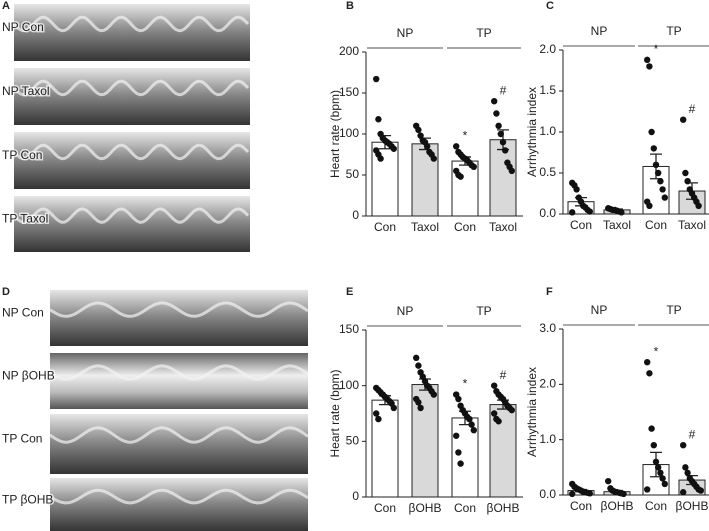  What do you see at coordinates (335, 413) in the screenshot?
I see `y-axis-title: Heart rate (bpm)` at bounding box center [335, 413].